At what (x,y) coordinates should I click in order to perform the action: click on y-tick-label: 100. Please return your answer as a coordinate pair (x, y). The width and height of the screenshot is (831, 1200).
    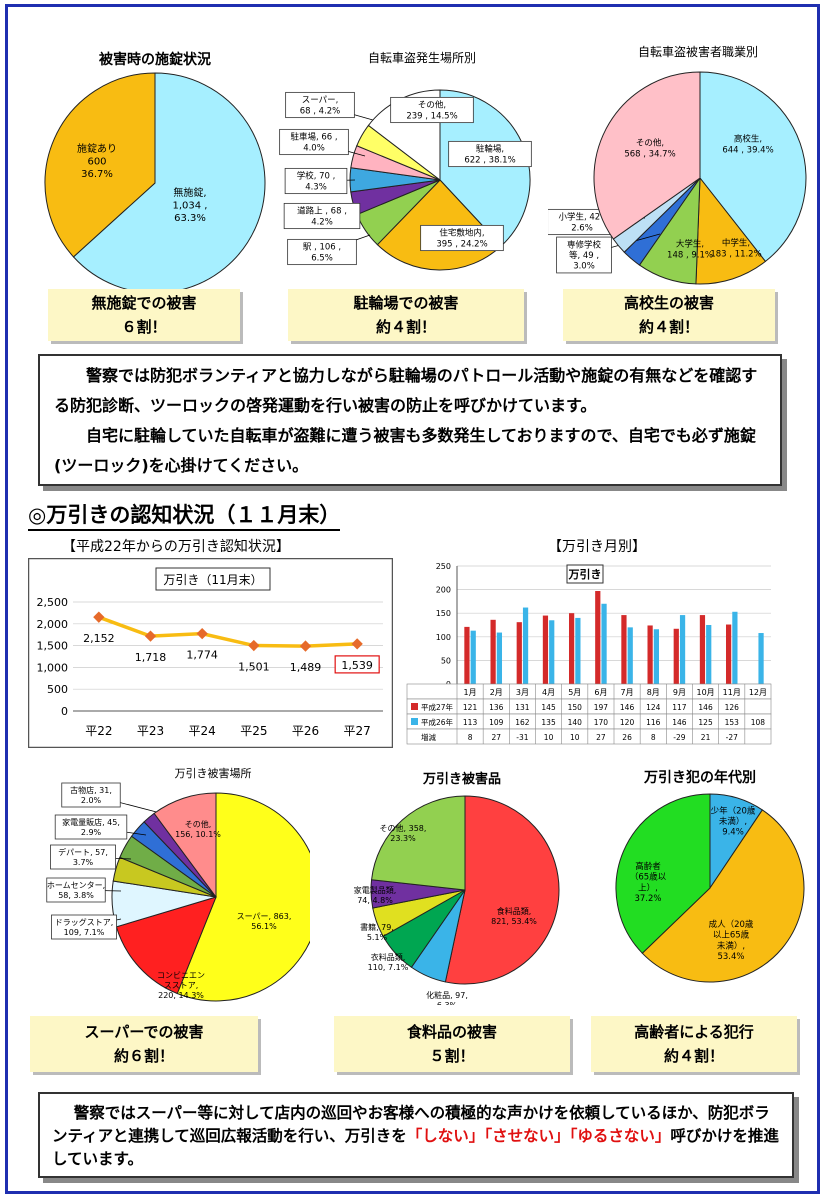
    Looking at the image, I should click on (443, 637).